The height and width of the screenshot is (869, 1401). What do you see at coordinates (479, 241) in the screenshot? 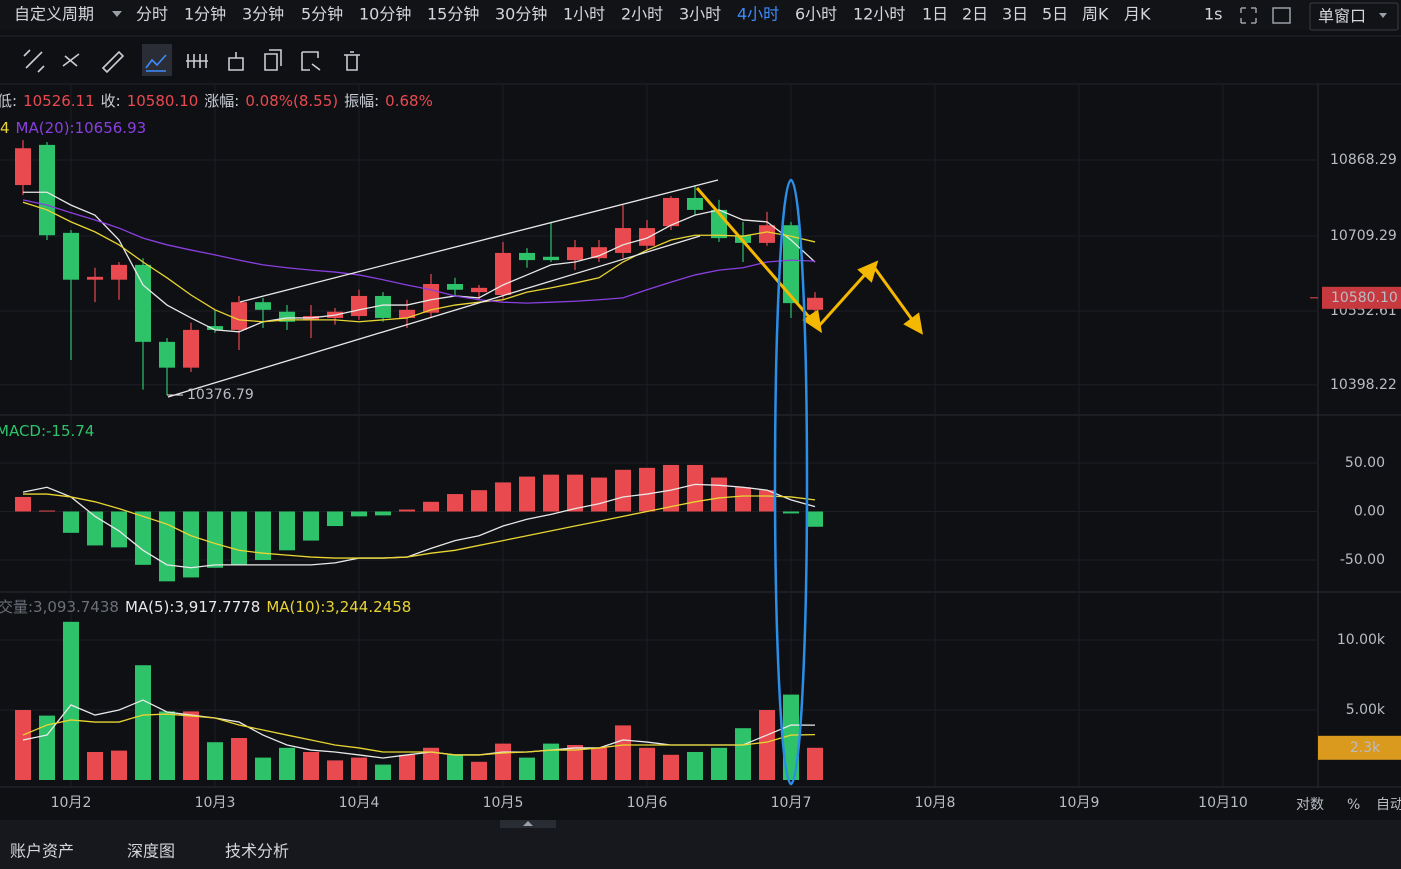
I see `channel-upper` at bounding box center [479, 241].